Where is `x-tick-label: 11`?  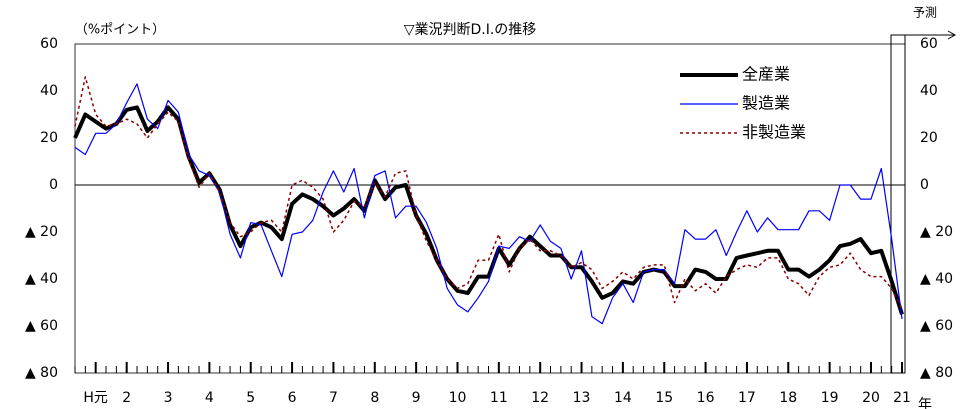 x-tick-label: 11 is located at coordinates (499, 398).